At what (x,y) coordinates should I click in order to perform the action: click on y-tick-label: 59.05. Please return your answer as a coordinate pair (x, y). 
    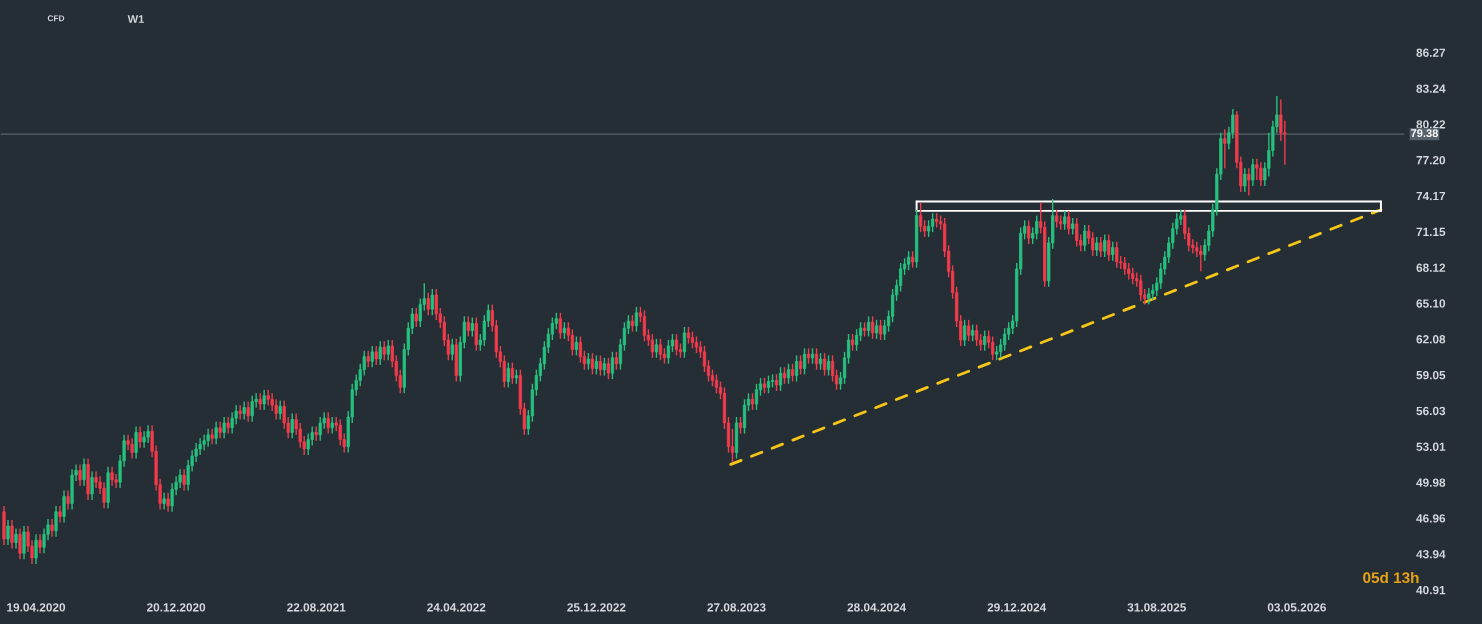
    Looking at the image, I should click on (1431, 375).